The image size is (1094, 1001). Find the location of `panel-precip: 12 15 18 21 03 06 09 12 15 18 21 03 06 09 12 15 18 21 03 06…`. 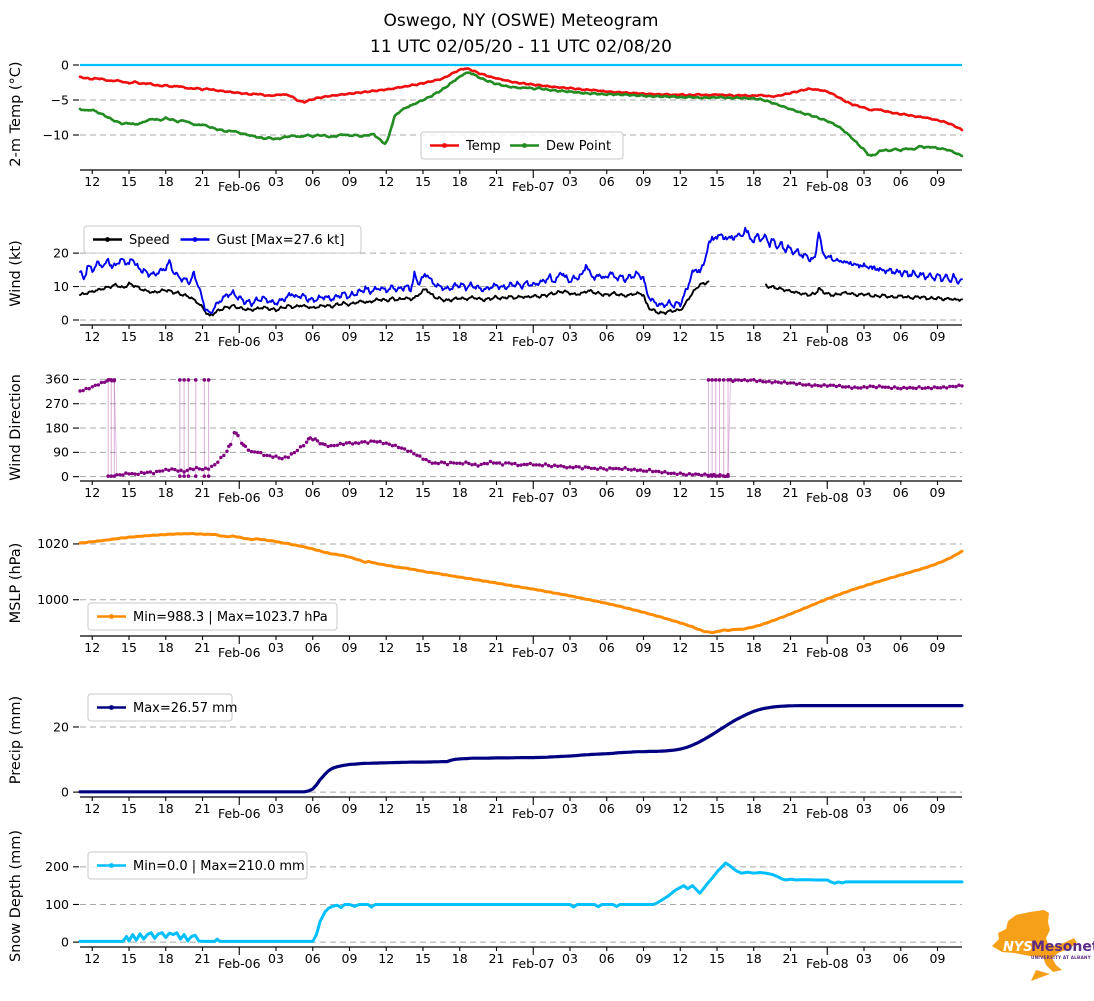

panel-precip: 12 15 18 21 03 06 09 12 15 18 21 03 06 09 12 15 18 21 03 06… is located at coordinates (486, 757).